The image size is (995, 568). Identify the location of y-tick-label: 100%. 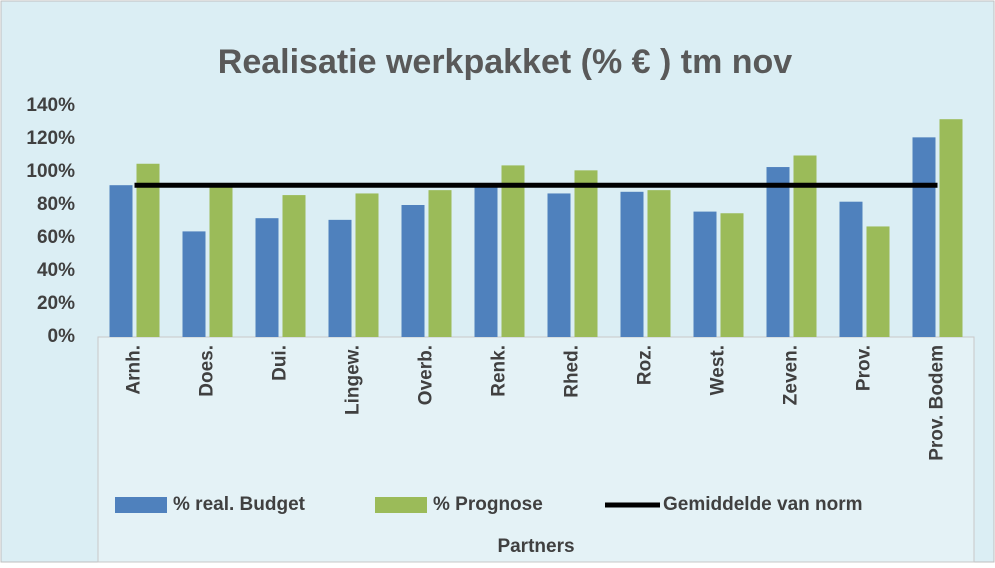
(50, 171).